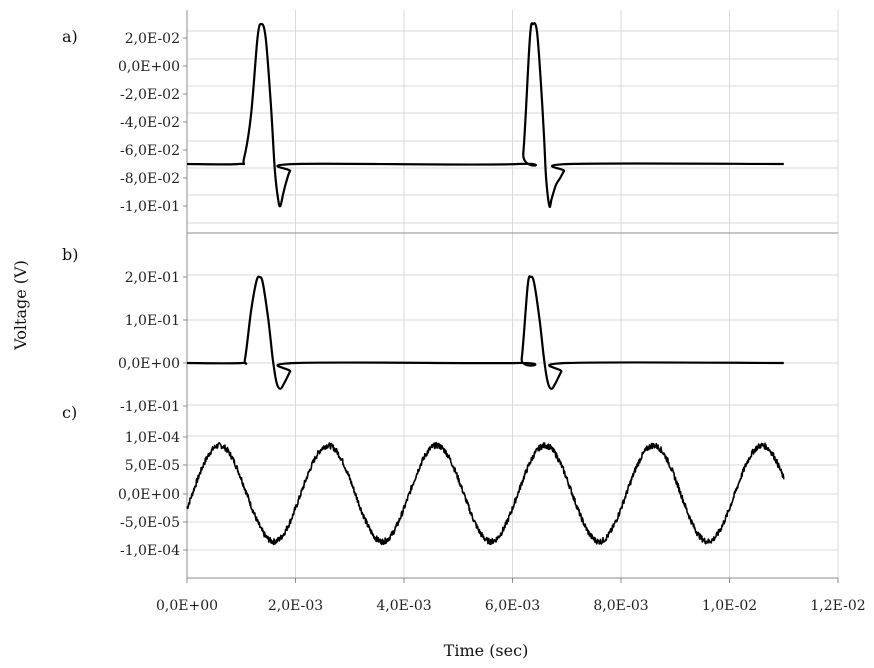 Image resolution: width=874 pixels, height=668 pixels. I want to click on y-tick-label: 2,0E-02, so click(152, 39).